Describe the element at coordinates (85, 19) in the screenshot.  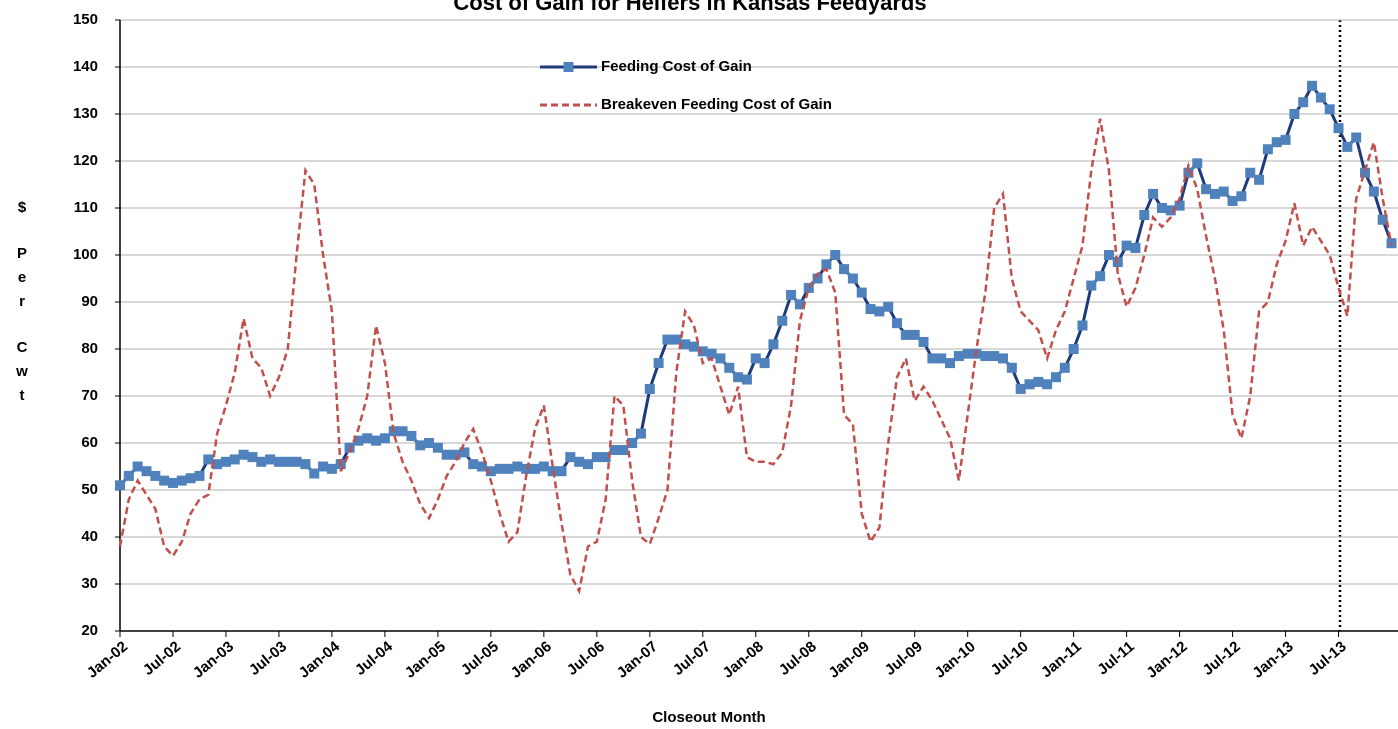
I see `y-tick-label: 150` at that location.